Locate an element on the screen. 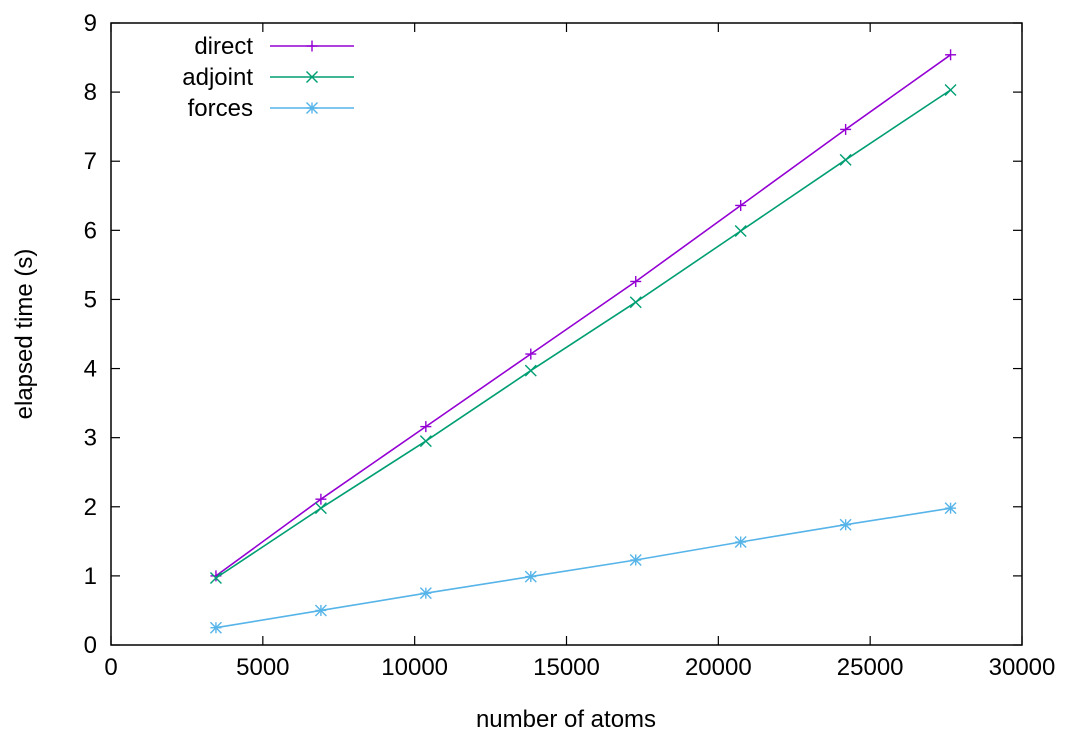  x-tick-label: 30000 is located at coordinates (1022, 667).